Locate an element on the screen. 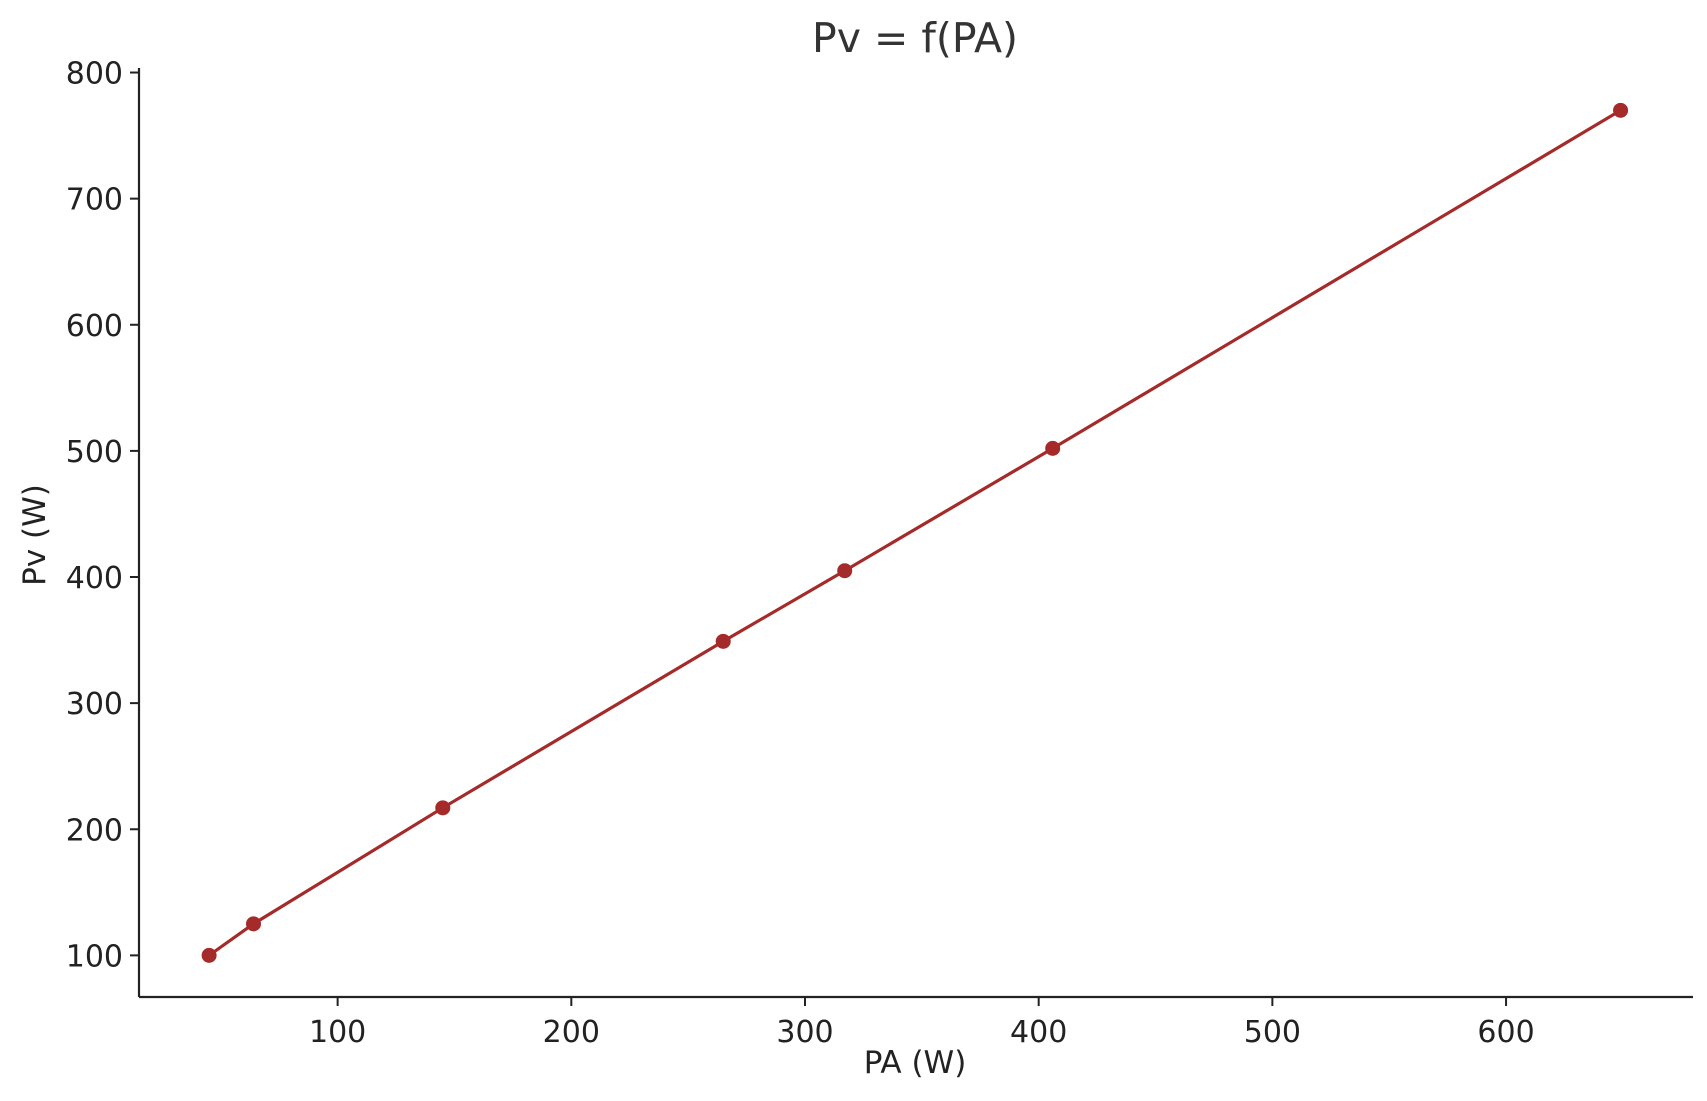 The width and height of the screenshot is (1707, 1101). x-tick-label: 500 is located at coordinates (1272, 1032).